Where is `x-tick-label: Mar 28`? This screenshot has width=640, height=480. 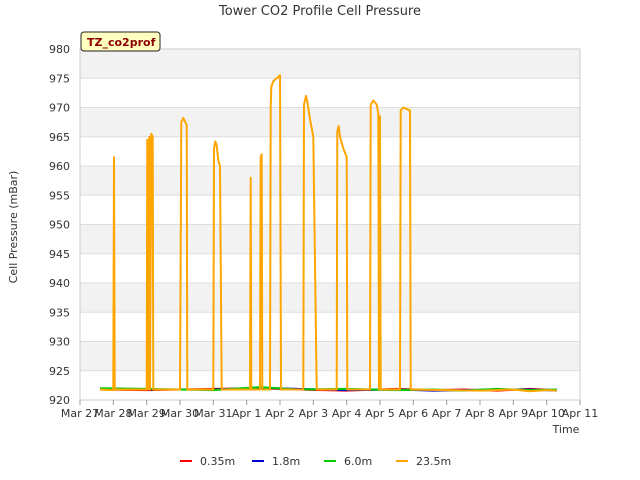
x-tick-label: Mar 28 is located at coordinates (113, 413).